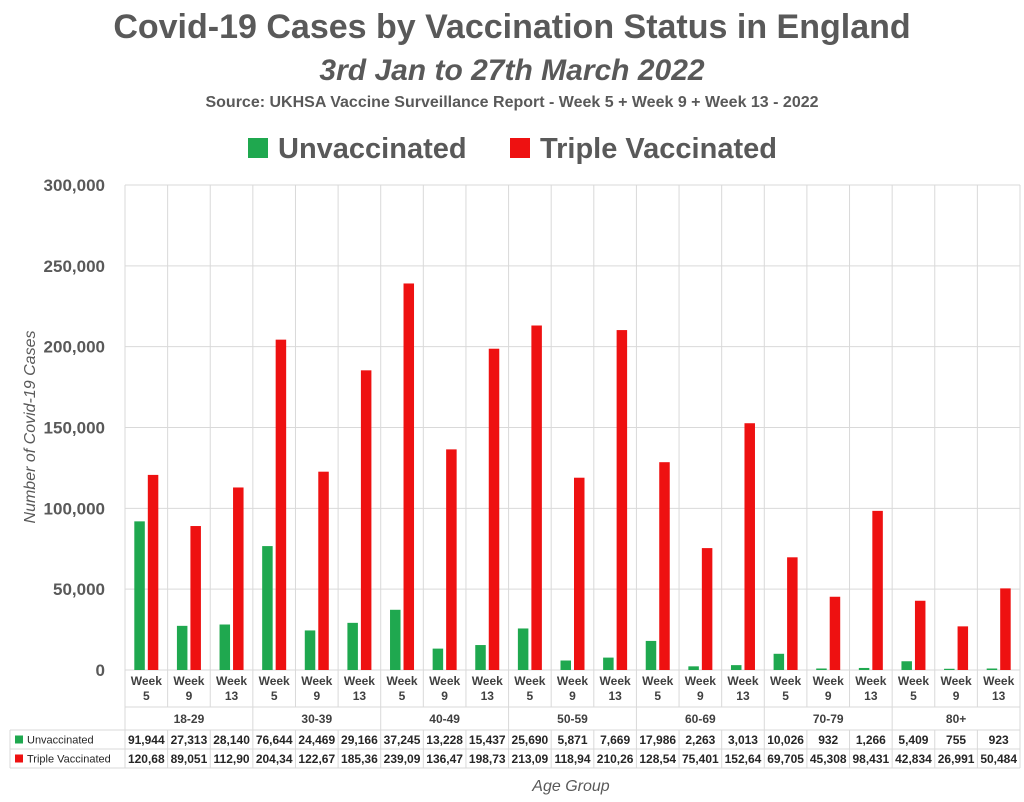 Image resolution: width=1024 pixels, height=802 pixels. What do you see at coordinates (74, 266) in the screenshot?
I see `y-tick-label: 250,000` at bounding box center [74, 266].